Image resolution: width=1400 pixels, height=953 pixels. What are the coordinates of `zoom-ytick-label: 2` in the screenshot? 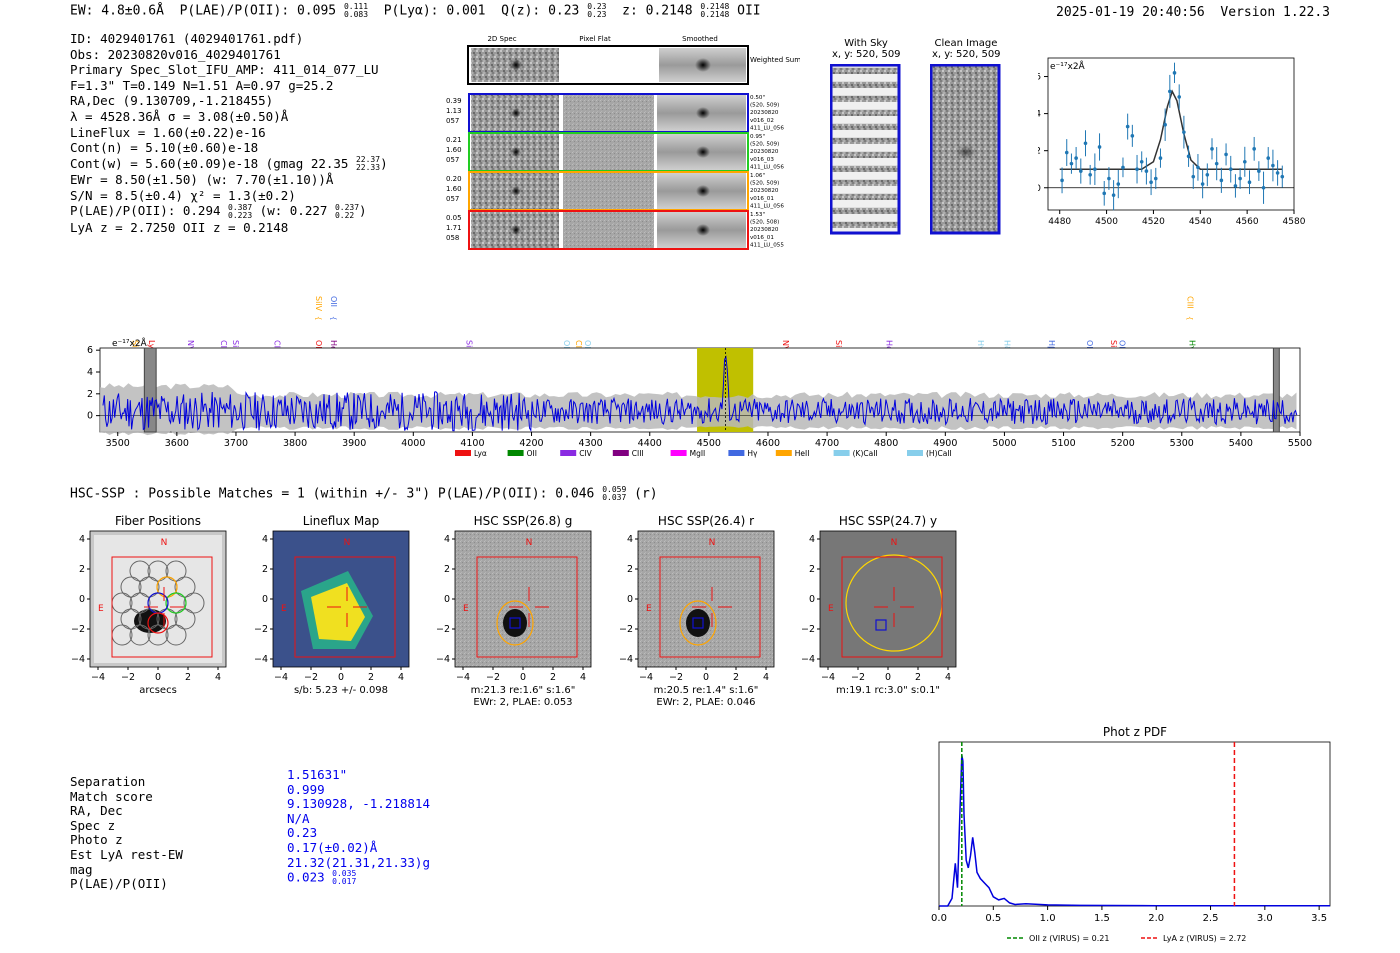 It's located at (1039, 152).